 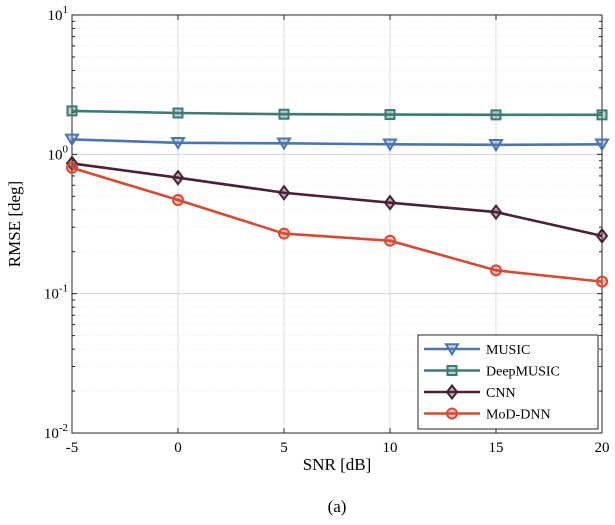 What do you see at coordinates (508, 350) in the screenshot?
I see `legend-label-music: MUSIC` at bounding box center [508, 350].